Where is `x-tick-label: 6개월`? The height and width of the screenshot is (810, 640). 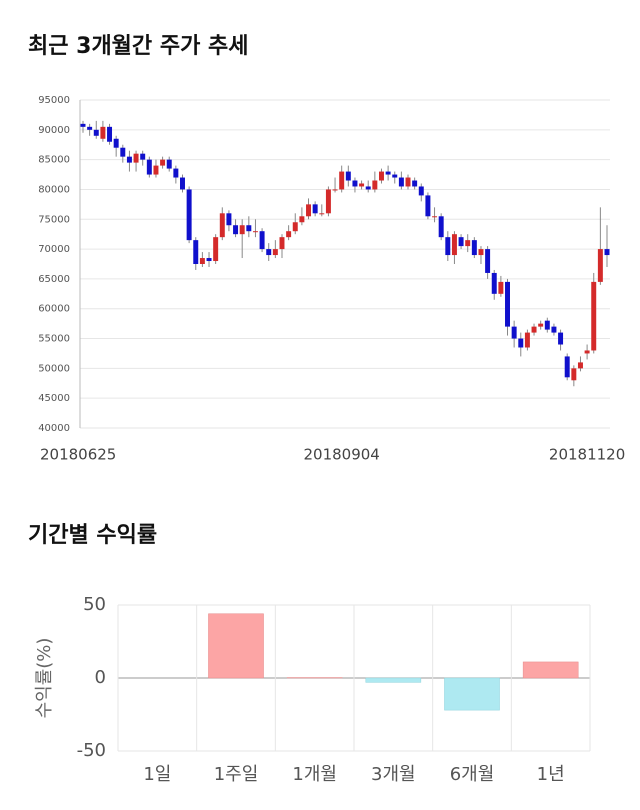 x-tick-label: 6개월 is located at coordinates (472, 774).